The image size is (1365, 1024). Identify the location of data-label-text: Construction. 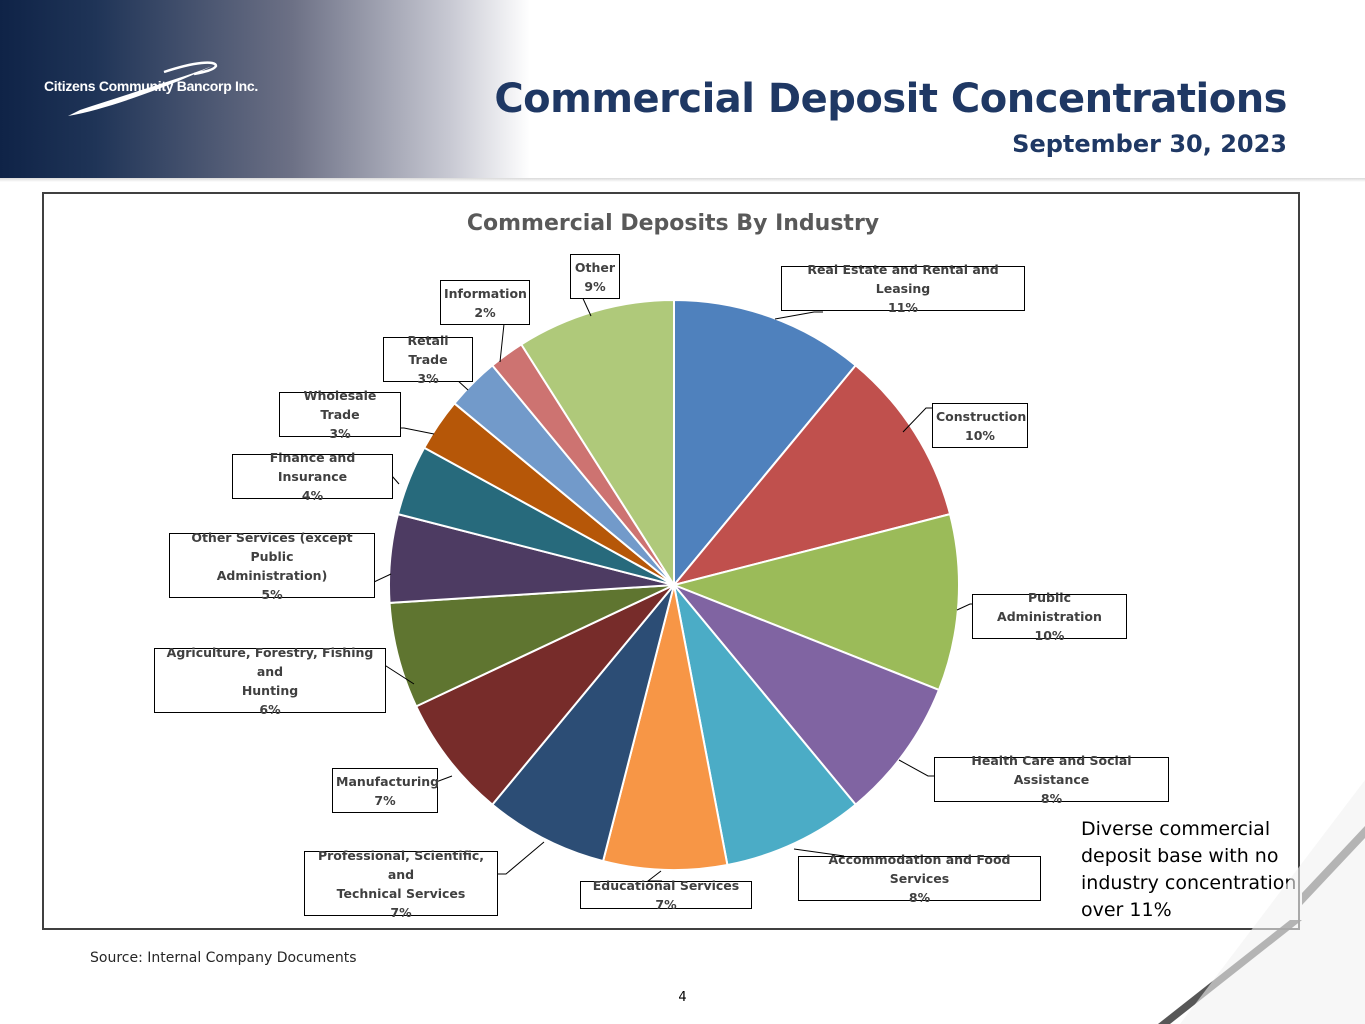
(981, 416).